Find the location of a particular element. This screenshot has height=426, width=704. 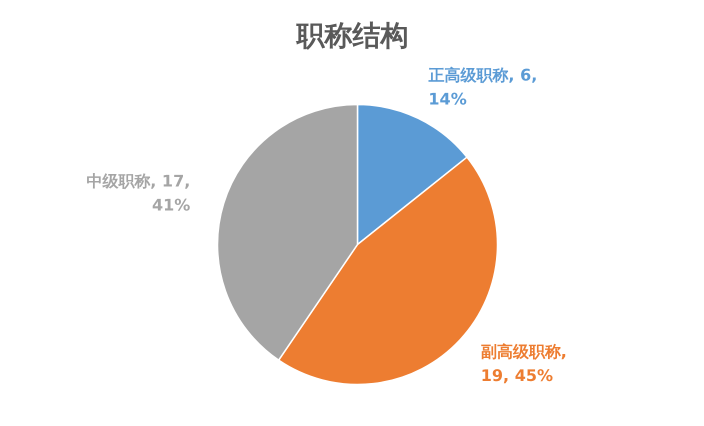

slice-label: 中级职称, 17, 41% is located at coordinates (138, 192).